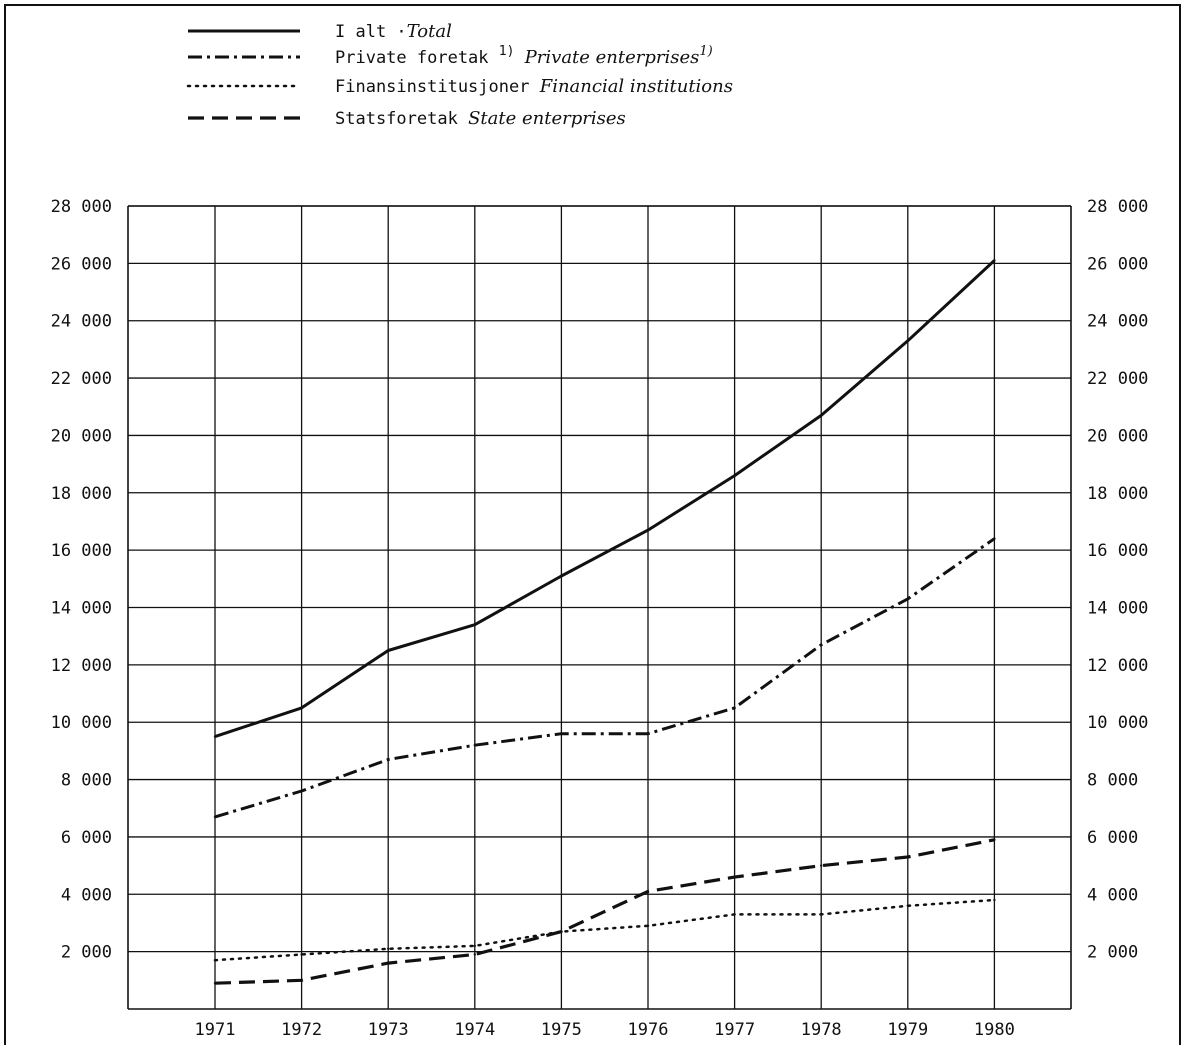 The image size is (1185, 1049). Describe the element at coordinates (648, 1030) in the screenshot. I see `x-tick-label-5: 1976` at that location.